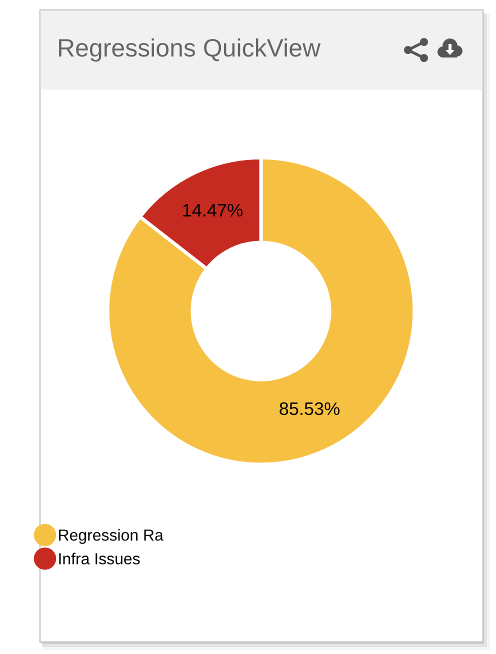 The width and height of the screenshot is (496, 654). What do you see at coordinates (212, 210) in the screenshot?
I see `data-label: 14.47%` at bounding box center [212, 210].